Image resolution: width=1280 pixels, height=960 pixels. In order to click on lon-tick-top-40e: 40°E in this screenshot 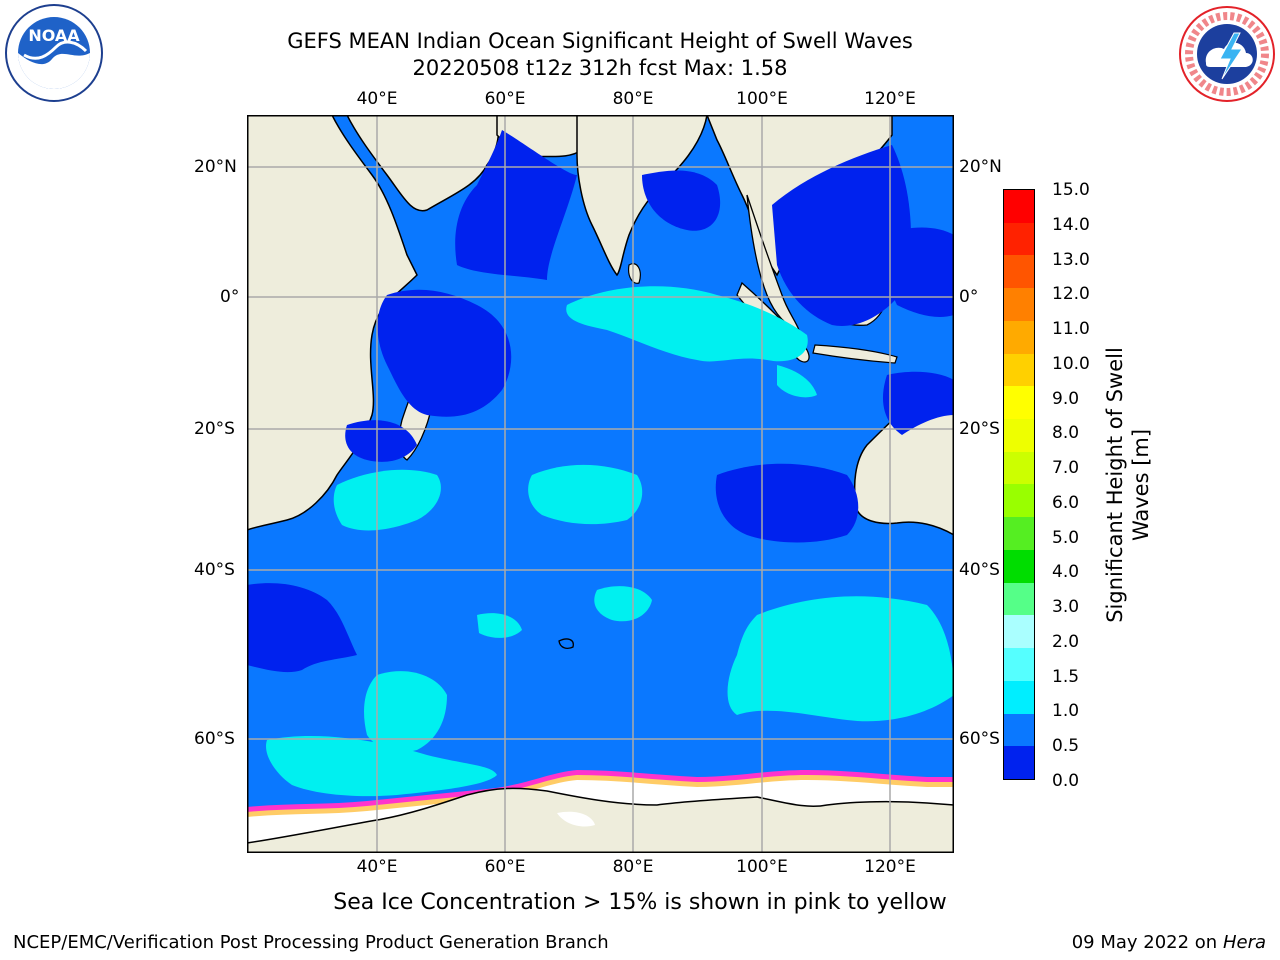, I will do `click(377, 99)`.